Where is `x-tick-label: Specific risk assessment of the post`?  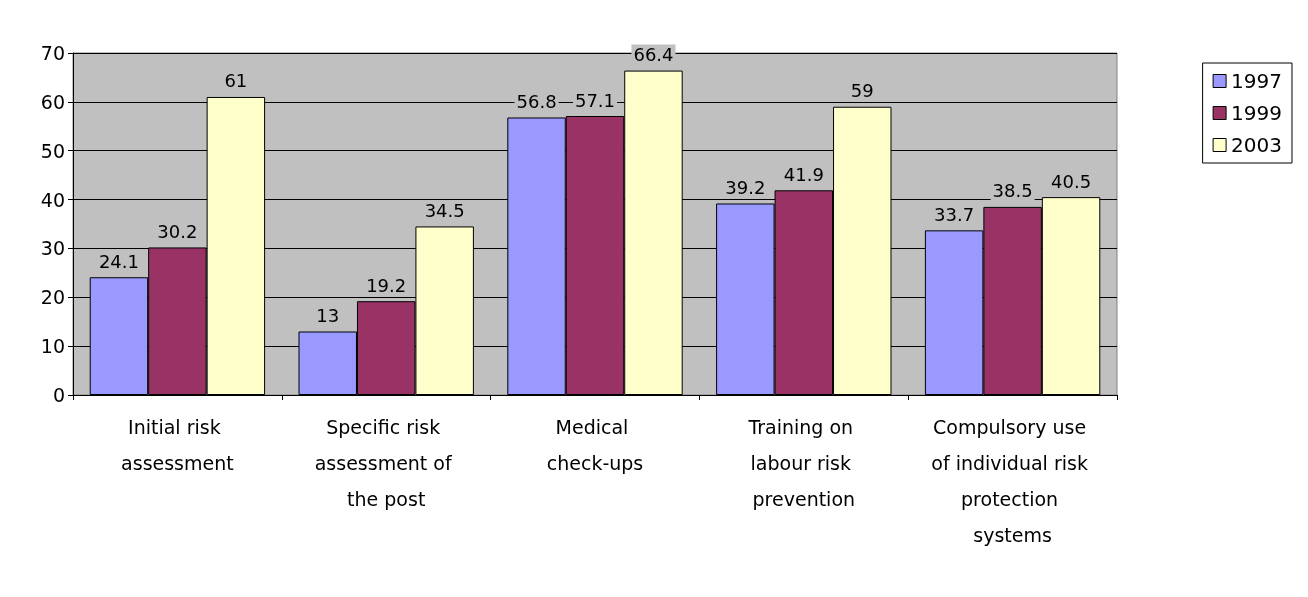
x-tick-label: Specific risk assessment of the post is located at coordinates (386, 463).